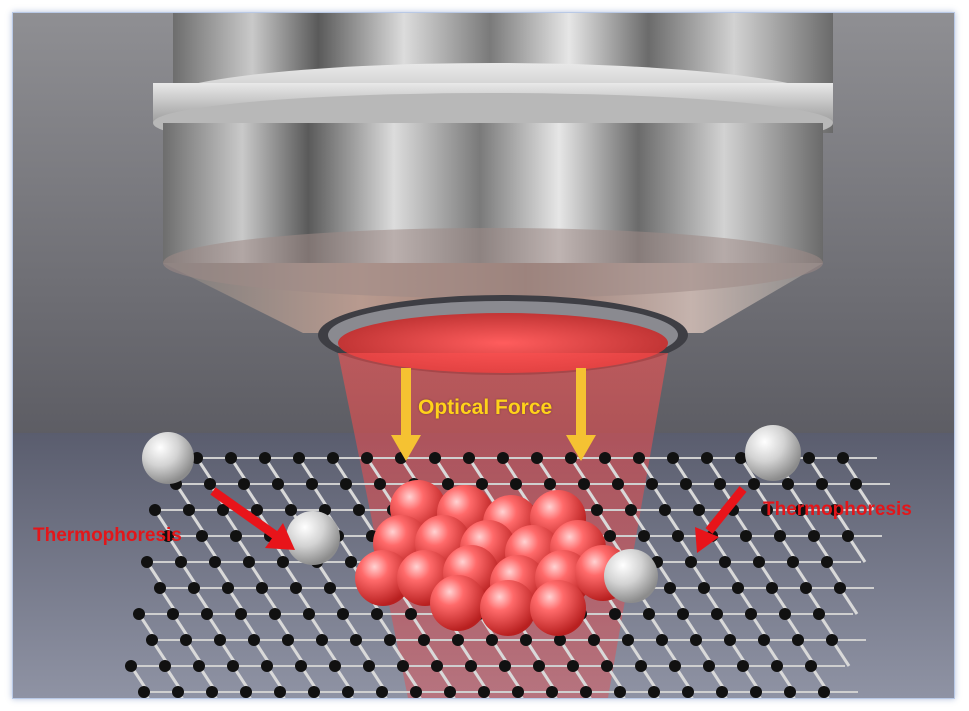  I want to click on thermophoresis-label-left: Thermophoresis, so click(107, 535).